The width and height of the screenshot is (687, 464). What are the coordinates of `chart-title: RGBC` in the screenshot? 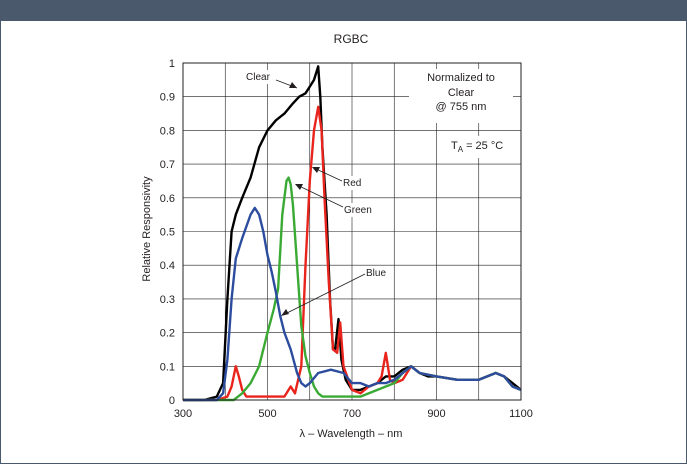 It's located at (351, 39).